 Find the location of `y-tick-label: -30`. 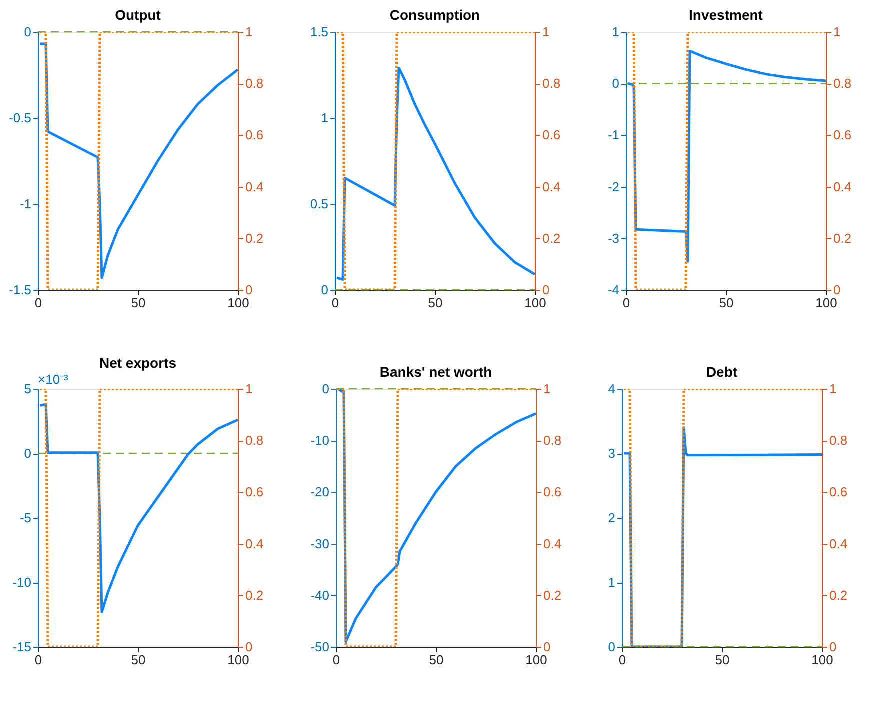

y-tick-label: -30 is located at coordinates (320, 544).